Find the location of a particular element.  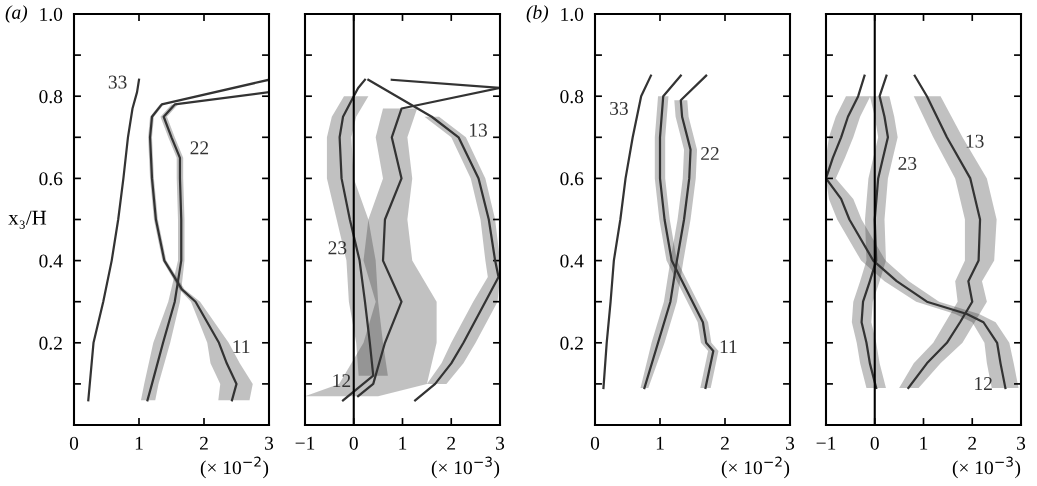

y-axis-title: x₃/H is located at coordinates (27, 219).